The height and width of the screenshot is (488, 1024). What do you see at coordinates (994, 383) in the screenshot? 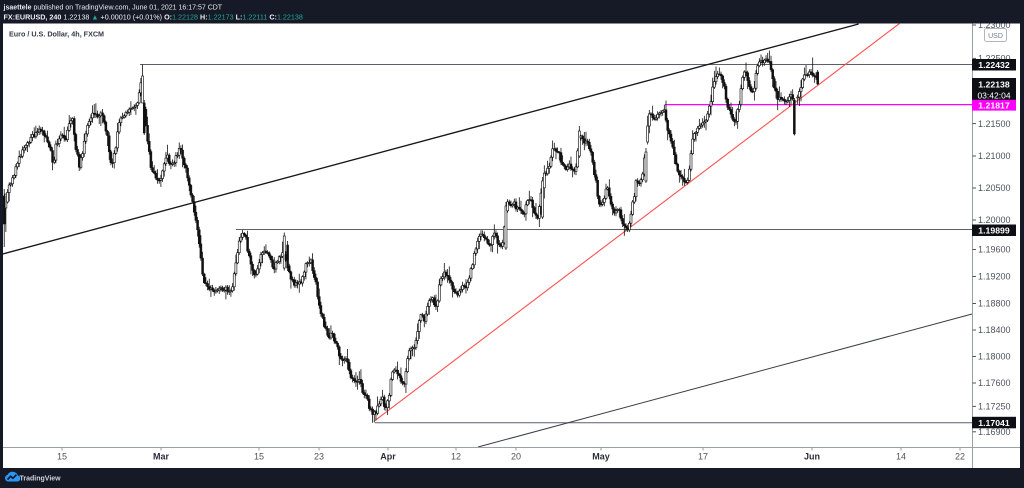
I see `svg-text: 1.17600` at bounding box center [994, 383].